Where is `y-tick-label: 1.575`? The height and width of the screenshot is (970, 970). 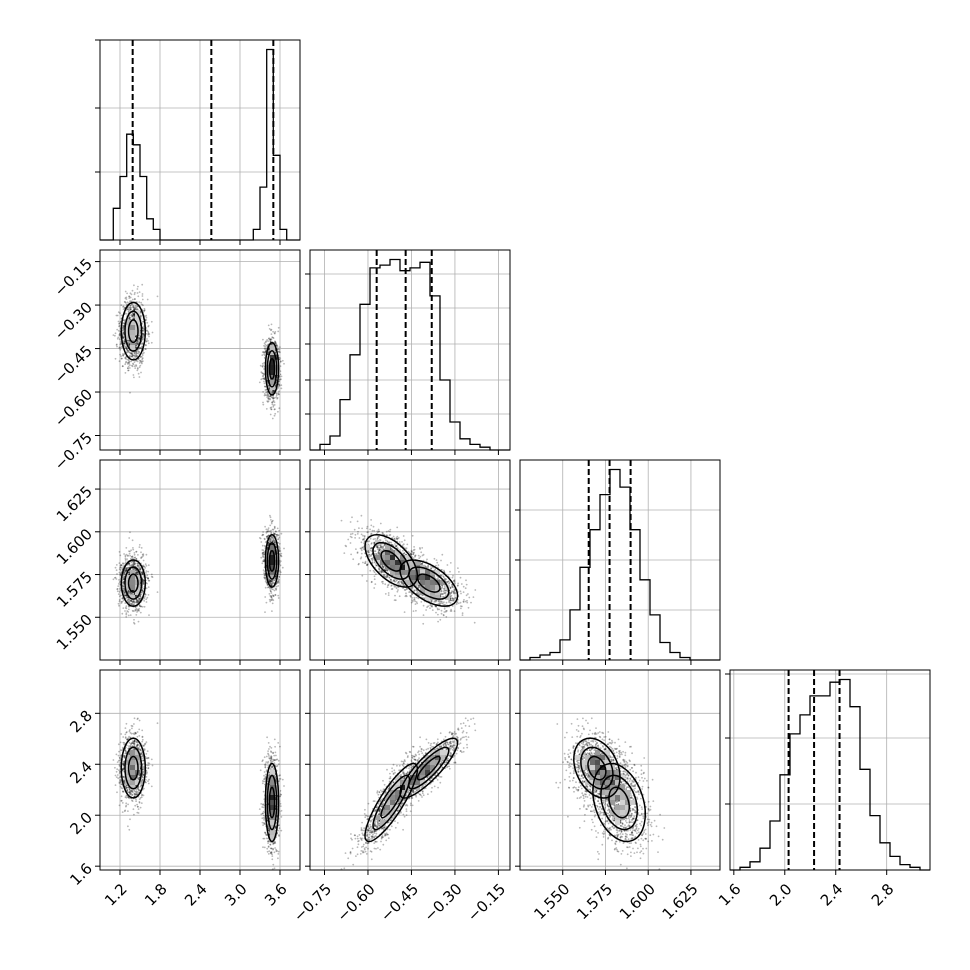
y-tick-label: 1.575 is located at coordinates (74, 589).